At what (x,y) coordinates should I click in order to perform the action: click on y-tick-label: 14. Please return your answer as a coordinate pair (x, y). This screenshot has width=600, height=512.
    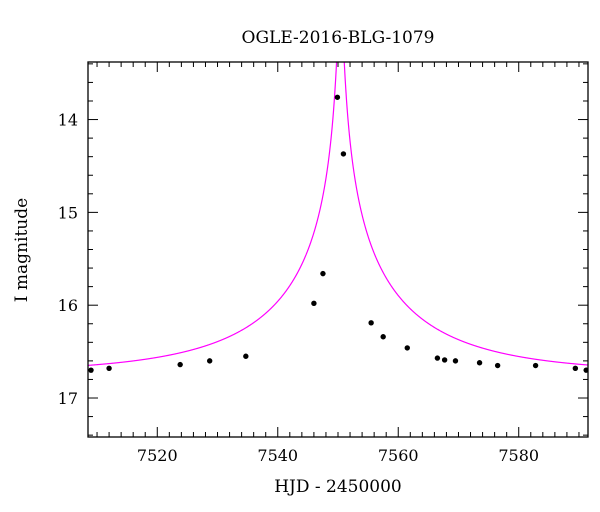
    Looking at the image, I should click on (68, 120).